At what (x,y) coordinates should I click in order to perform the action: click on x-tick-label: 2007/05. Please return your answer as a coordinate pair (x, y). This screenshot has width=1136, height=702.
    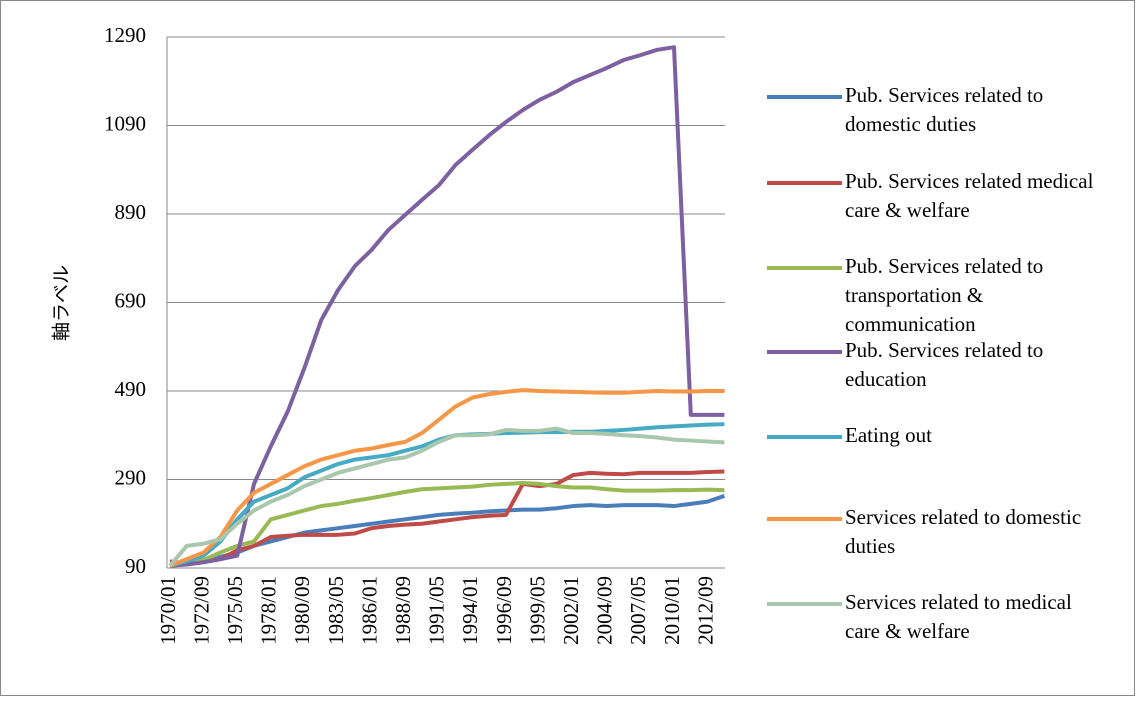
    Looking at the image, I should click on (638, 610).